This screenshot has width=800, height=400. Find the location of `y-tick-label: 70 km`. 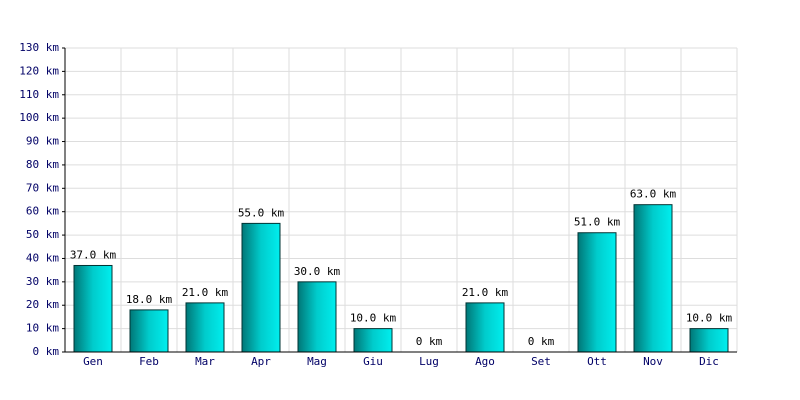

y-tick-label: 70 km is located at coordinates (42, 187).